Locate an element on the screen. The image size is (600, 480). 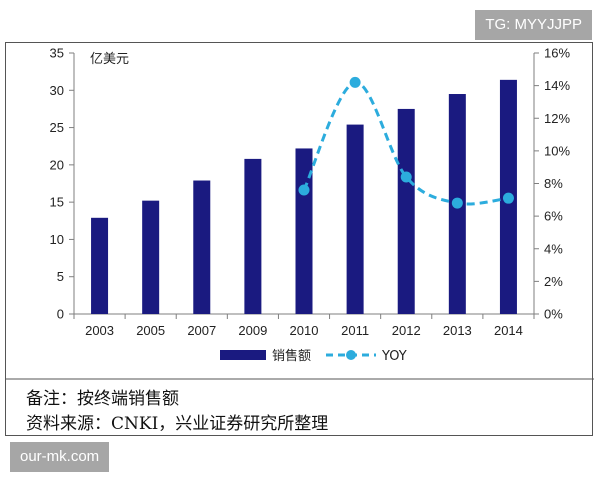
x-tick-label: 2005 is located at coordinates (150, 330).